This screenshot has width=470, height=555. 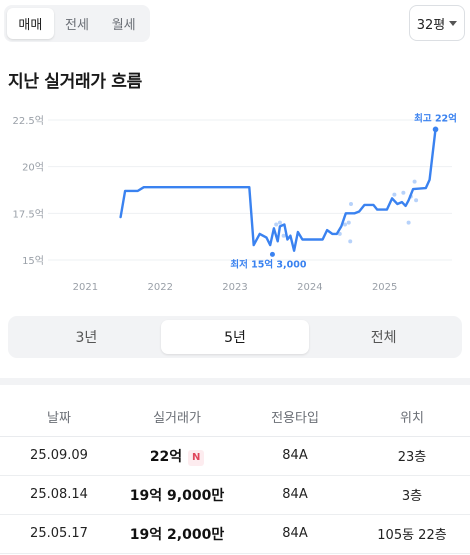 What do you see at coordinates (177, 534) in the screenshot?
I see `cell-price: 19억 2,000만` at bounding box center [177, 534].